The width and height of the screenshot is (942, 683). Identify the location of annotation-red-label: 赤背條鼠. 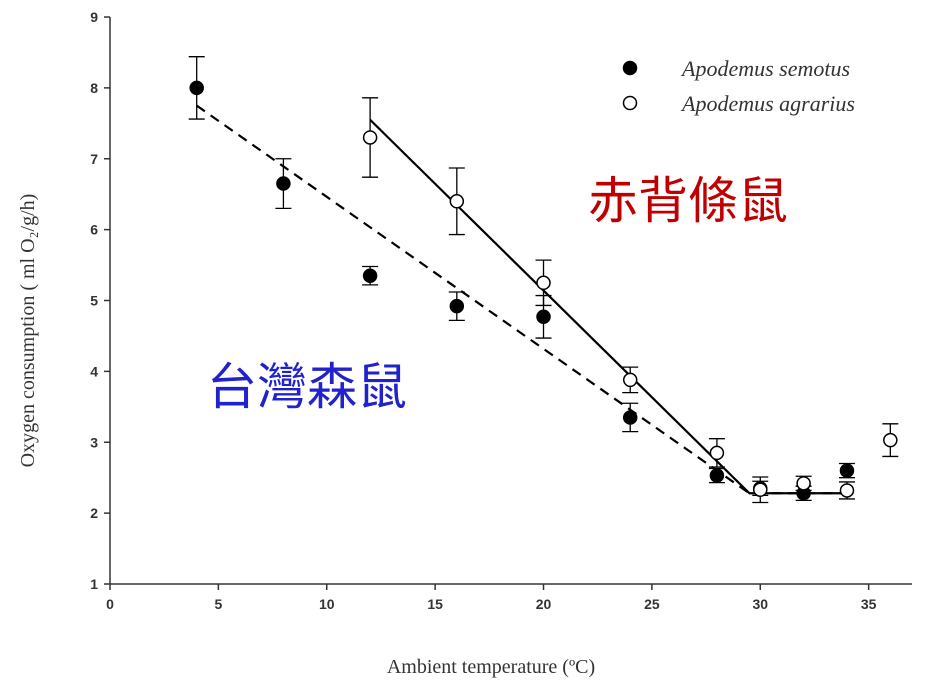
(688, 201).